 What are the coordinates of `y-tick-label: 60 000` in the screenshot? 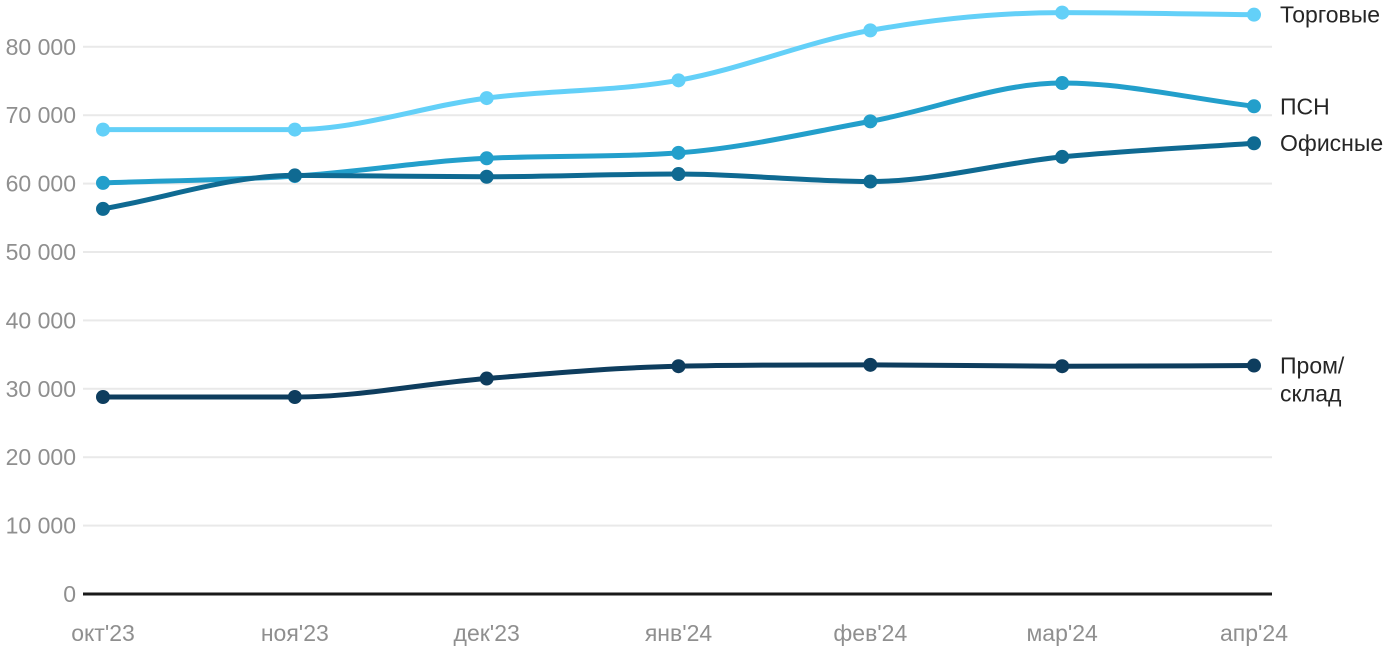 It's located at (41, 184).